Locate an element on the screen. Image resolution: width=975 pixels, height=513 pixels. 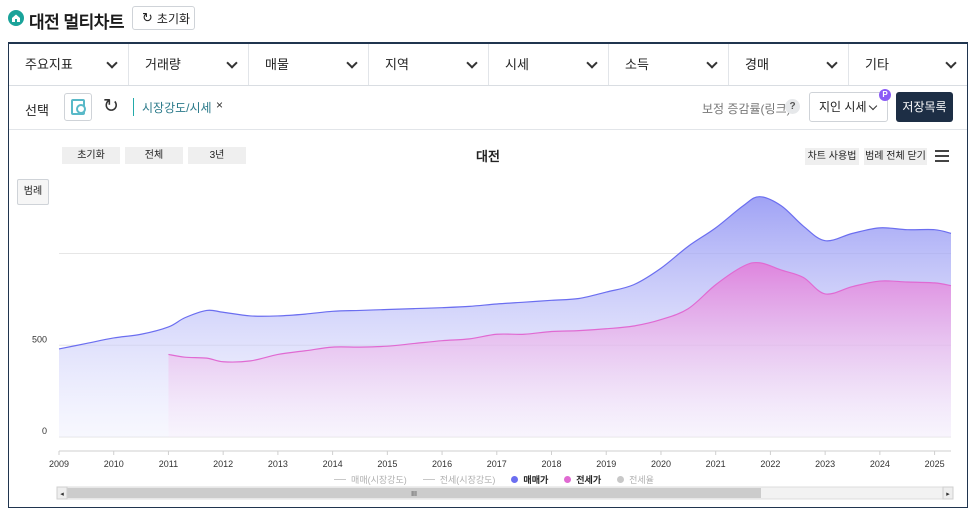
chart-howto-button: 차트 사용법 is located at coordinates (832, 156).